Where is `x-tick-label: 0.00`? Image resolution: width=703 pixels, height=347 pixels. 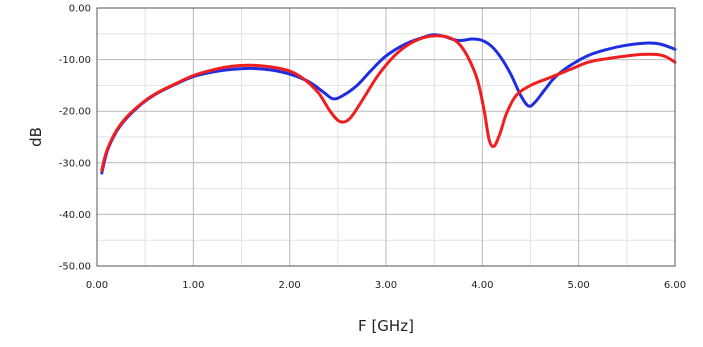
x-tick-label: 0.00 is located at coordinates (97, 285).